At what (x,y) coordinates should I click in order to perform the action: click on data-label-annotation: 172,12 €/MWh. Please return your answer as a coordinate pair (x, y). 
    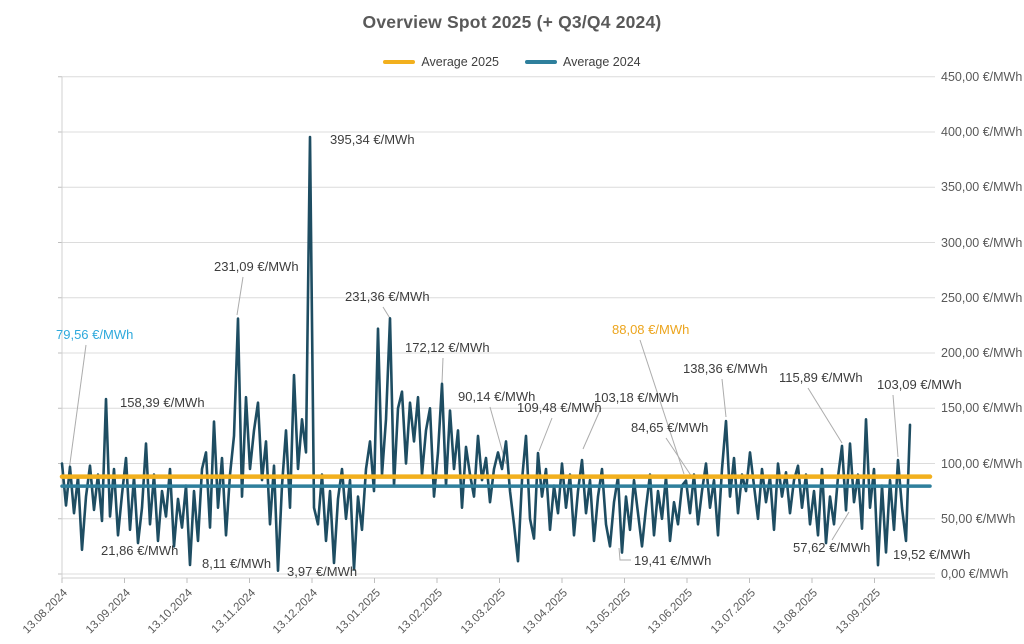
    Looking at the image, I should click on (447, 347).